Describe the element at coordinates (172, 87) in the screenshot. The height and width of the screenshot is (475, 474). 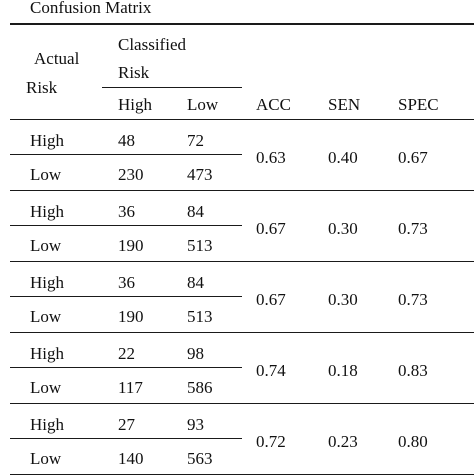
I see `classified-underline` at that location.